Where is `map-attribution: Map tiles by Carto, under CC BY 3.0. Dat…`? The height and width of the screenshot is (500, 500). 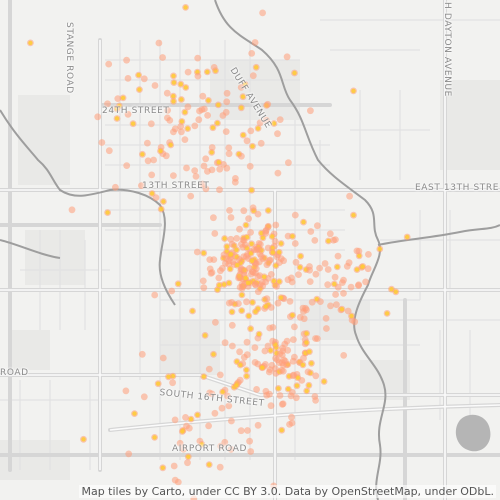 map-attribution: Map tiles by Carto, under CC BY 3.0. Dat… is located at coordinates (287, 491).